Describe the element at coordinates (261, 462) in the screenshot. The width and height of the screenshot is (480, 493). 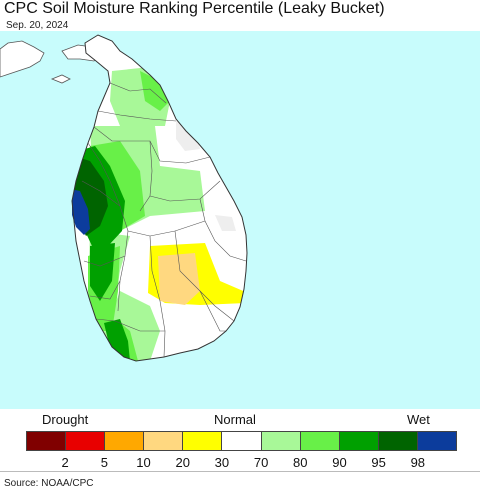
I see `legend-tick-label: 70` at that location.